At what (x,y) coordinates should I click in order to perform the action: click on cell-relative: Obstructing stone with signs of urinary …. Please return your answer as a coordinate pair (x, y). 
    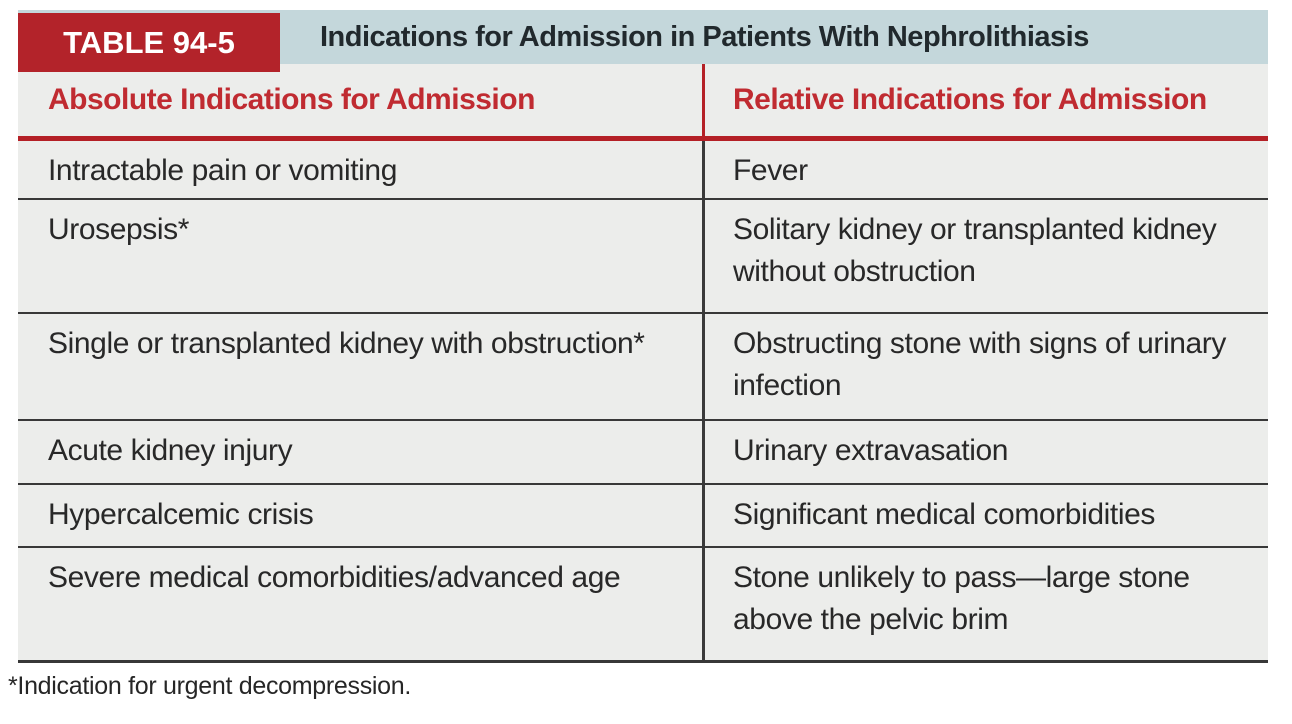
    Looking at the image, I should click on (985, 366).